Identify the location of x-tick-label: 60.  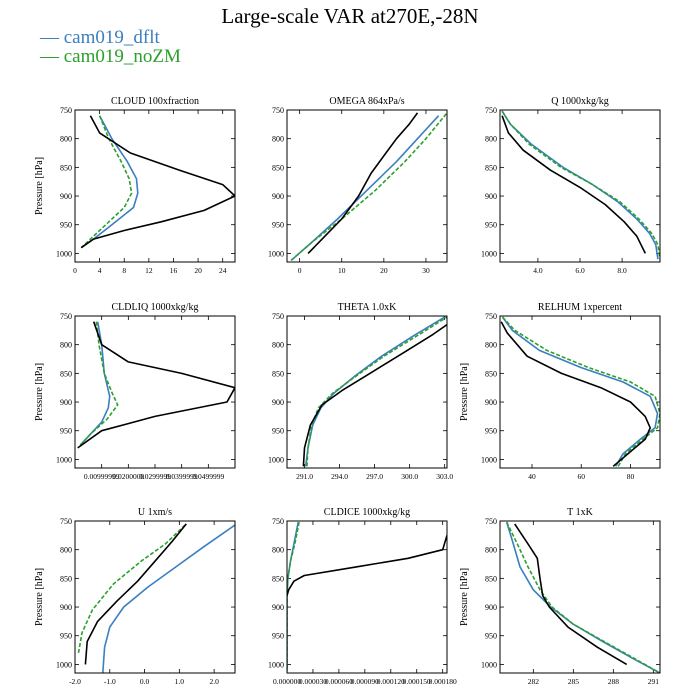
(581, 476).